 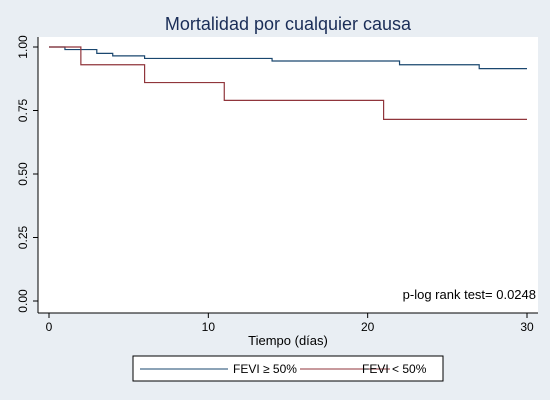 What do you see at coordinates (23, 110) in the screenshot?
I see `y-tick-label: 0.75` at bounding box center [23, 110].